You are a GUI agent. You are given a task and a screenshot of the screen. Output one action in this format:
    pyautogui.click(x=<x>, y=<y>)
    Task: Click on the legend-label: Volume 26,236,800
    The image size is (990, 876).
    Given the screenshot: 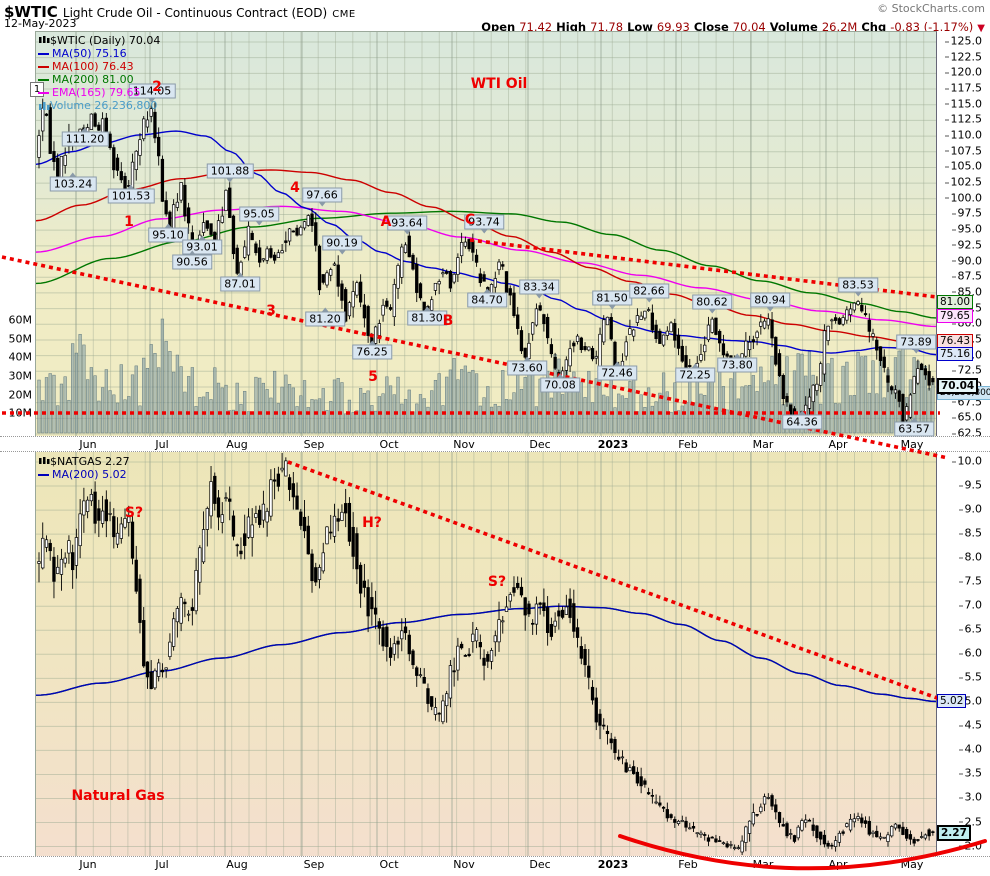 What is the action you would take?
    pyautogui.click(x=104, y=105)
    